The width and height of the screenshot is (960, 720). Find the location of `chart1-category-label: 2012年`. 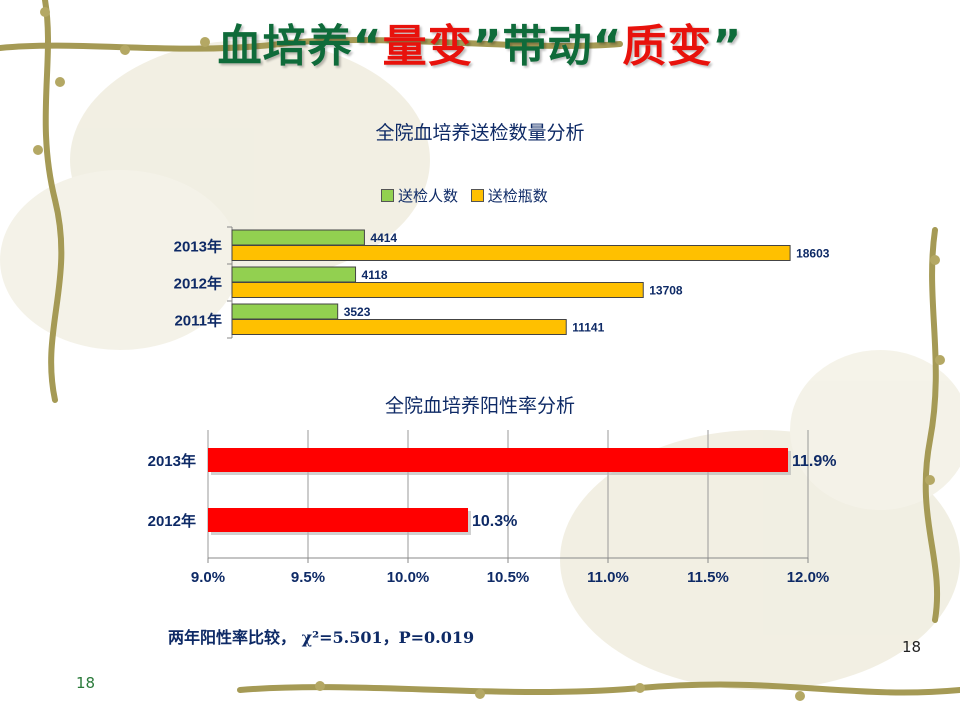

chart1-category-label: 2012年 is located at coordinates (198, 284).